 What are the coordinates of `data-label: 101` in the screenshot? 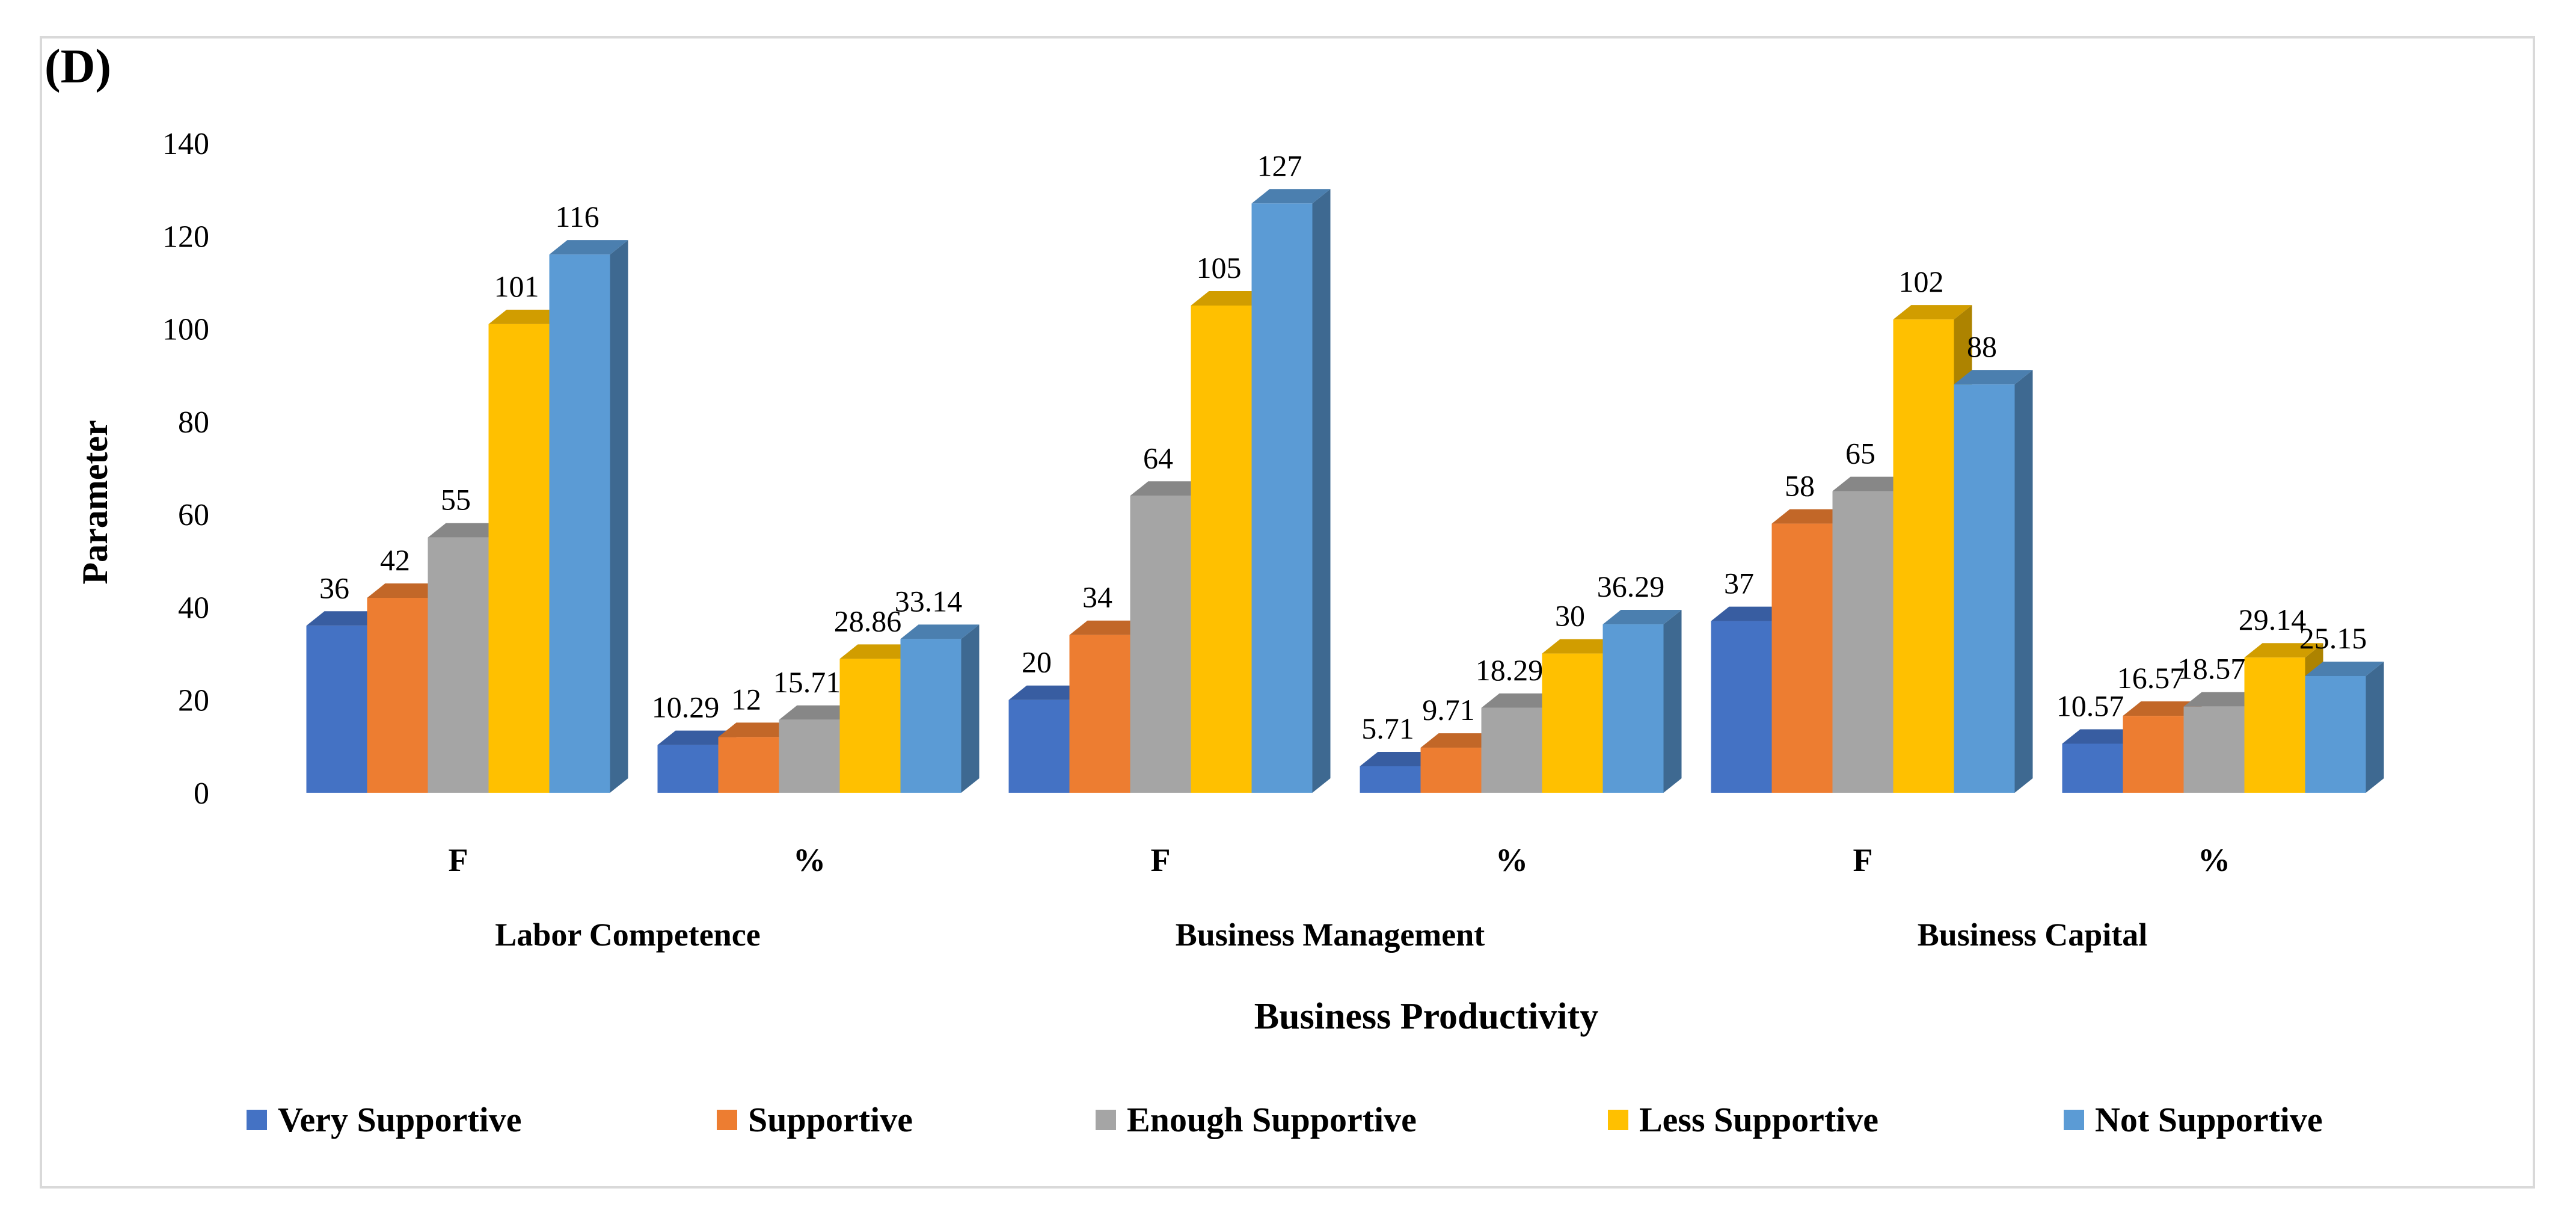 It's located at (516, 286).